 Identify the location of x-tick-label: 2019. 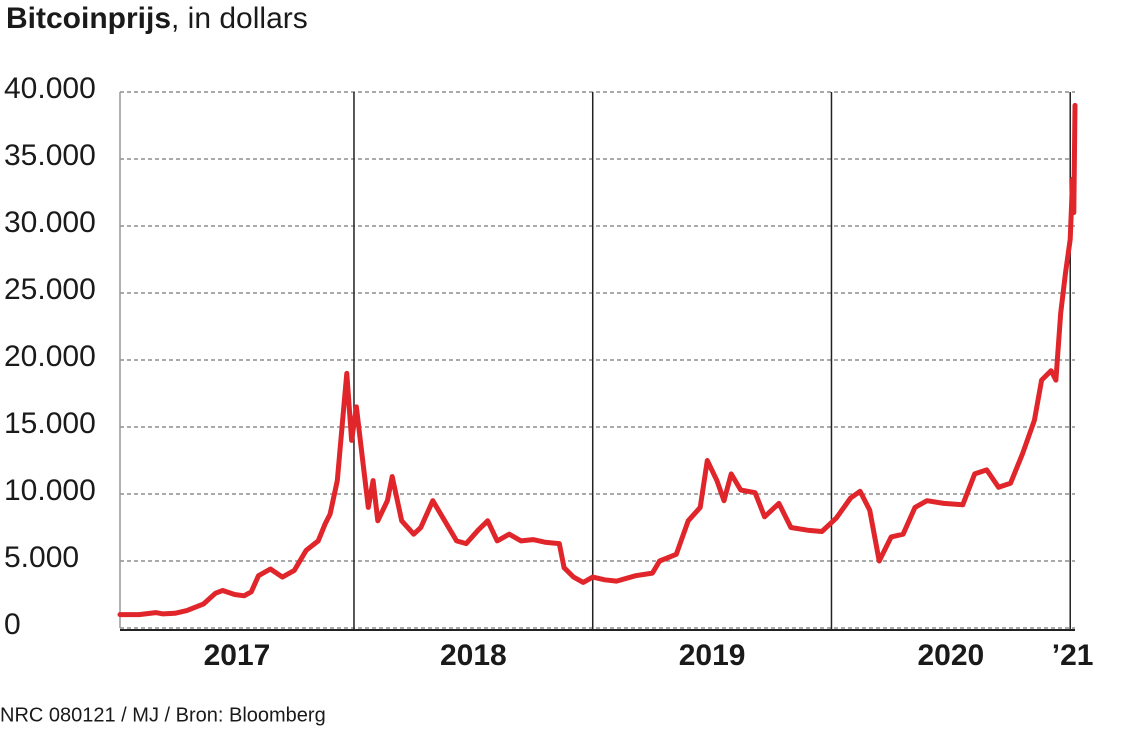
(712, 655).